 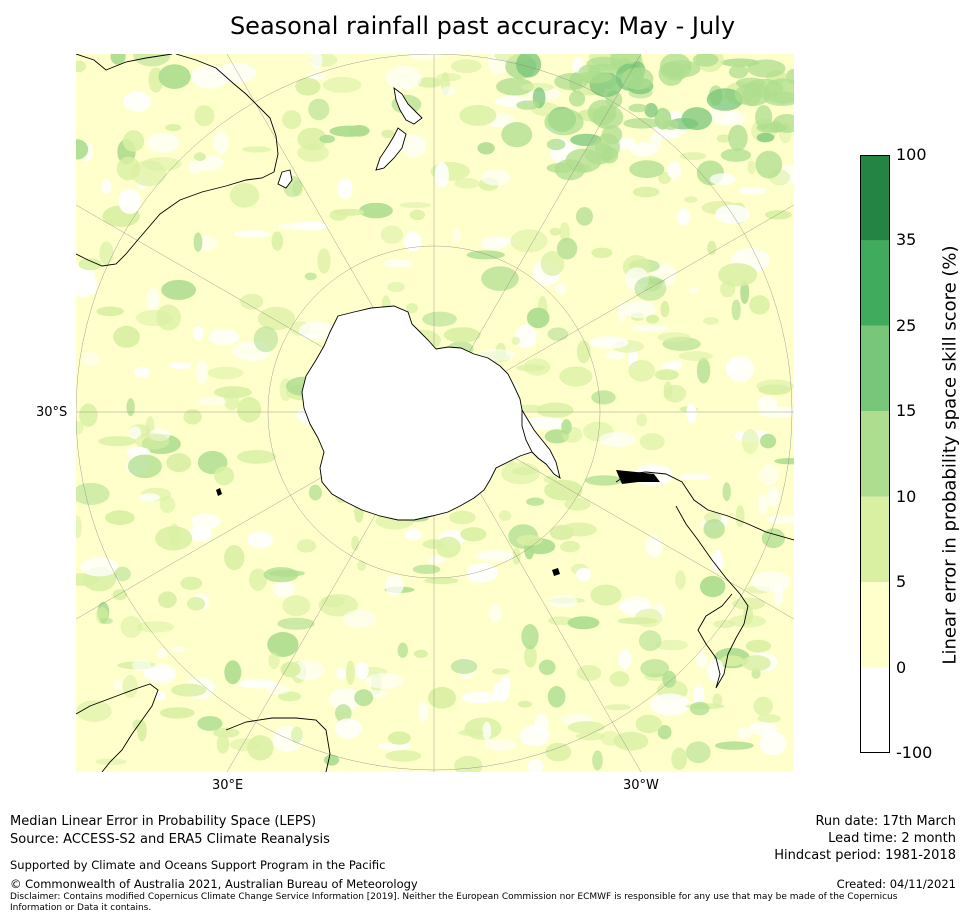 What do you see at coordinates (885, 821) in the screenshot?
I see `run-date: Run date: 17th March` at bounding box center [885, 821].